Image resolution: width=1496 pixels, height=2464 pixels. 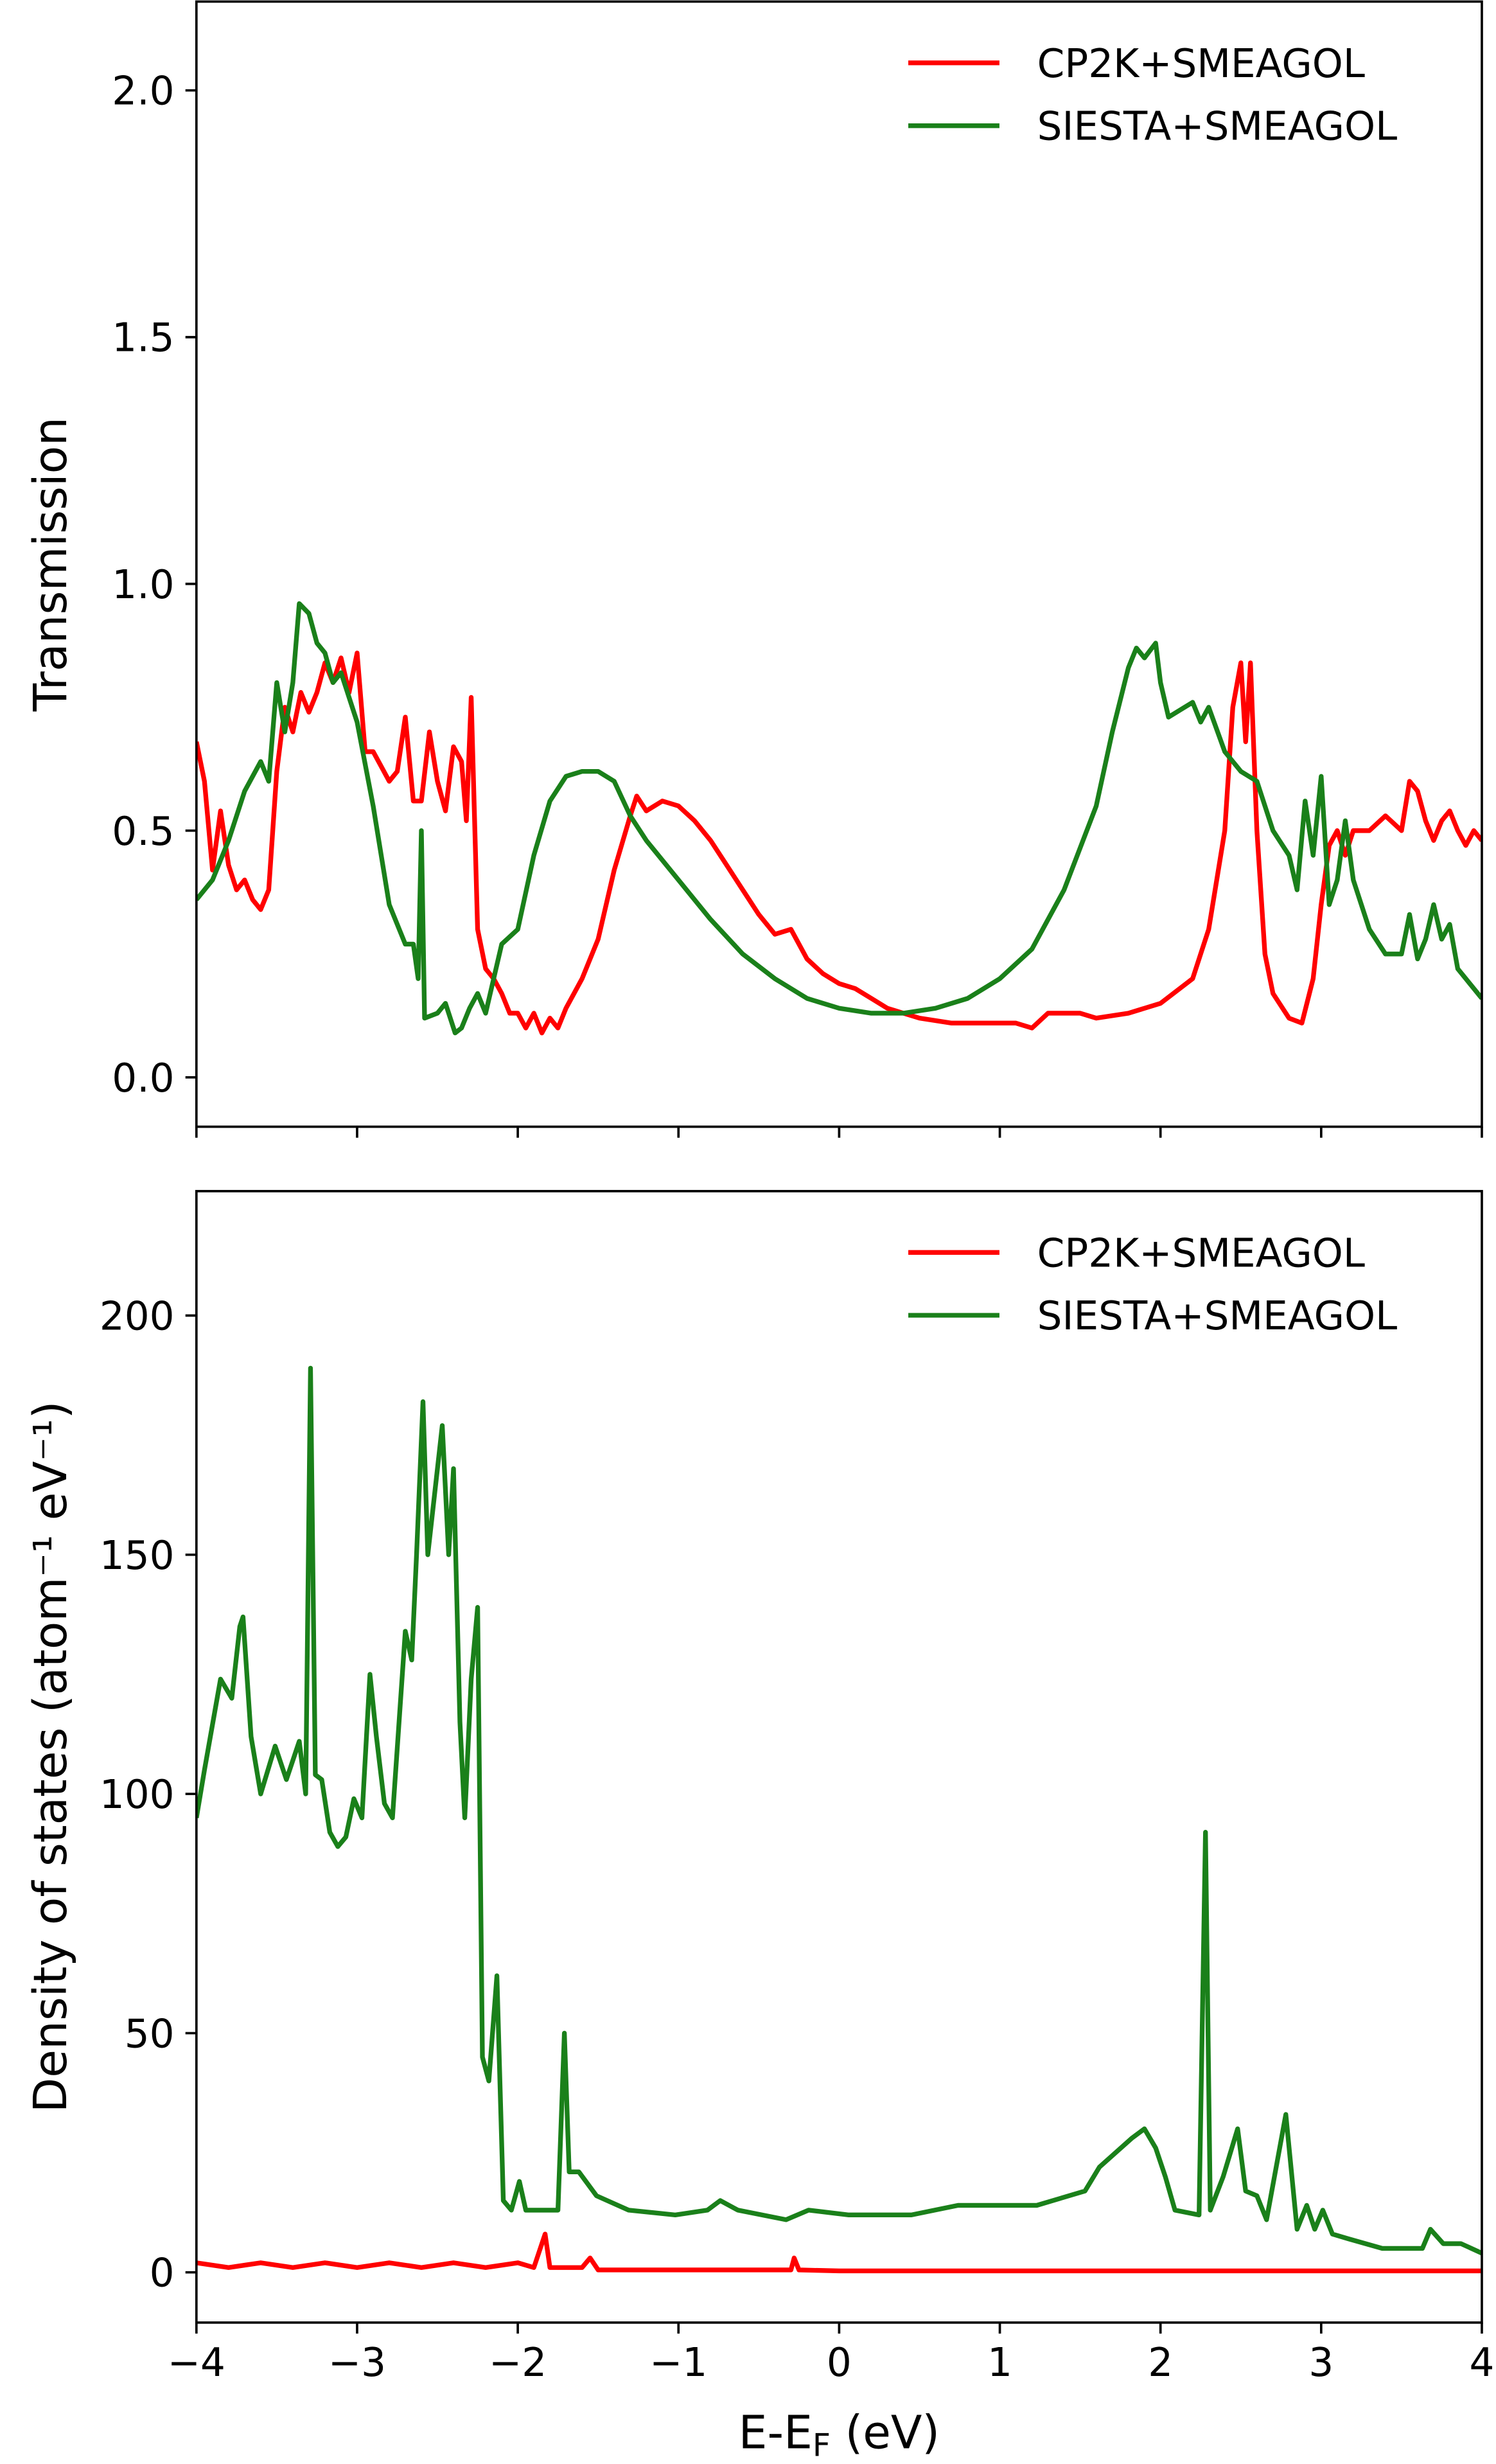 What do you see at coordinates (822, 2445) in the screenshot?
I see `x-axis-label-part: F` at bounding box center [822, 2445].